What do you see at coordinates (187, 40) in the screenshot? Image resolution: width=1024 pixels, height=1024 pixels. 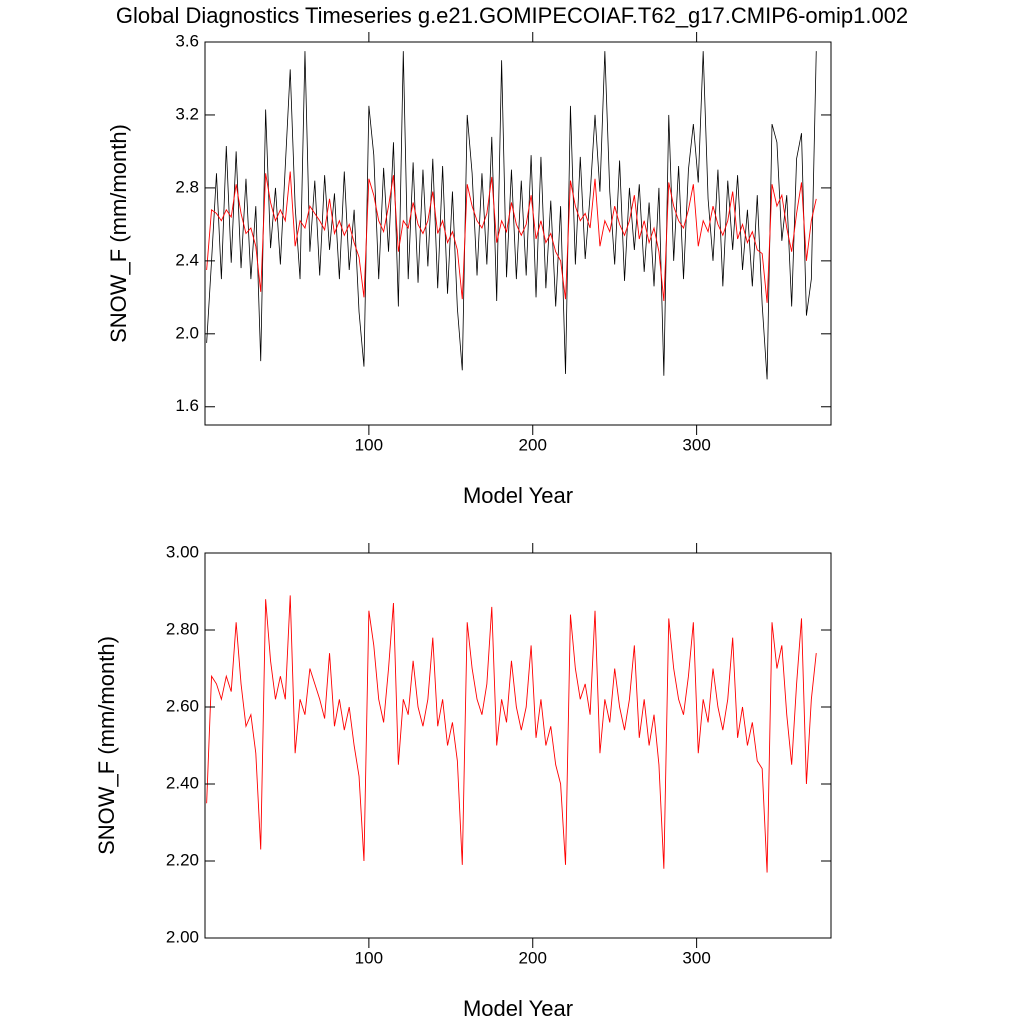 I see `y-tick-label: 3.6` at bounding box center [187, 40].